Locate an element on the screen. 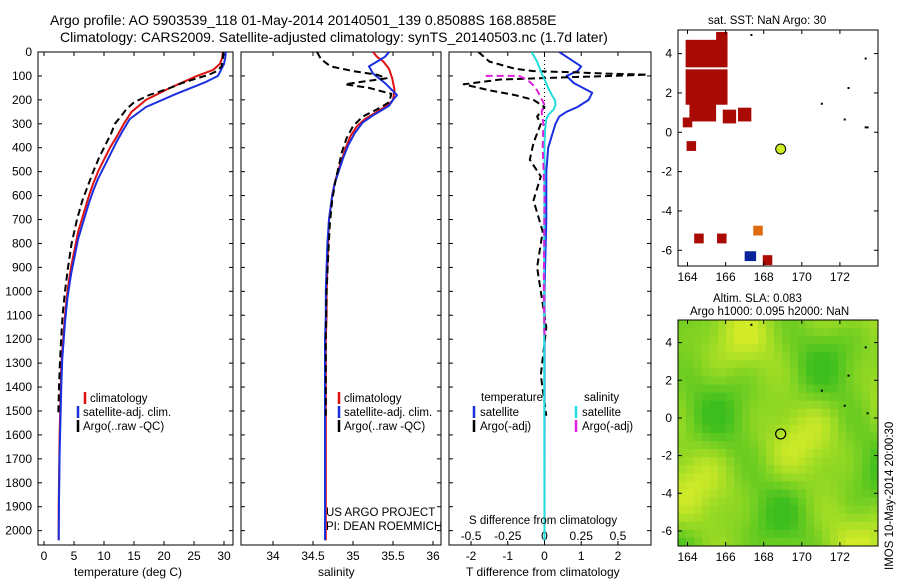 The image size is (900, 580). x-tick-label: 36 is located at coordinates (433, 556).